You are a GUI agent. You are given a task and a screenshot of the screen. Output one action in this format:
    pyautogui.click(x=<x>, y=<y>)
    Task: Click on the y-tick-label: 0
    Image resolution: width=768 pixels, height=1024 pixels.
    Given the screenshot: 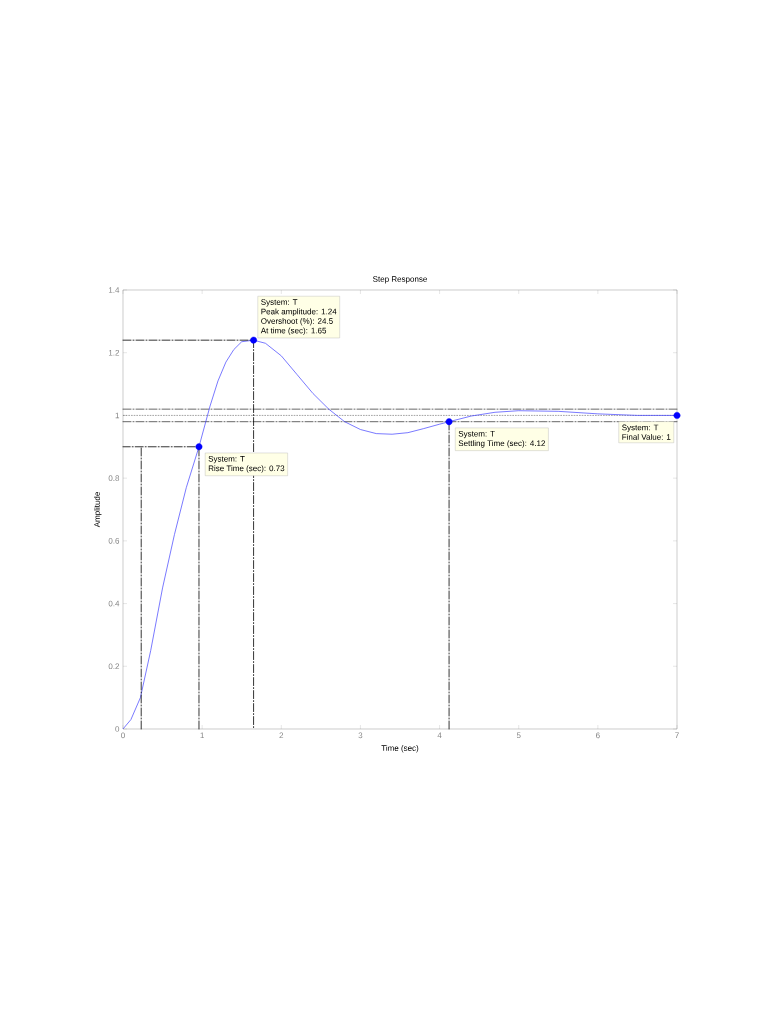 What is the action you would take?
    pyautogui.click(x=117, y=729)
    